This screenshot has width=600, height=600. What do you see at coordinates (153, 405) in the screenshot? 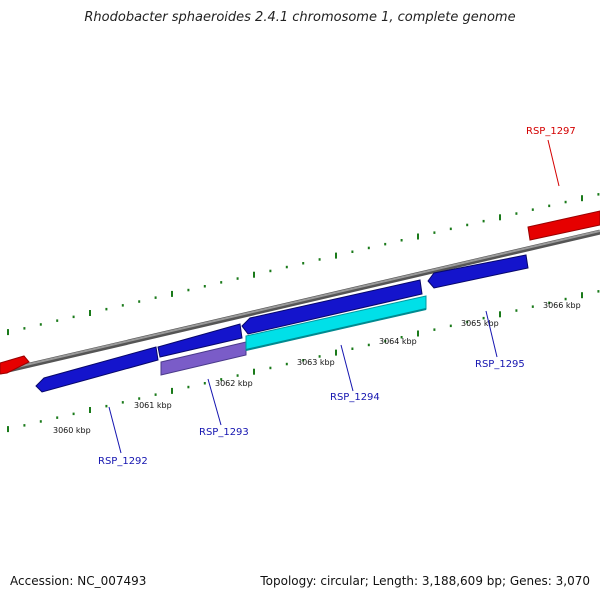
I see `scale-label-3061: 3061 kbp` at bounding box center [153, 405].